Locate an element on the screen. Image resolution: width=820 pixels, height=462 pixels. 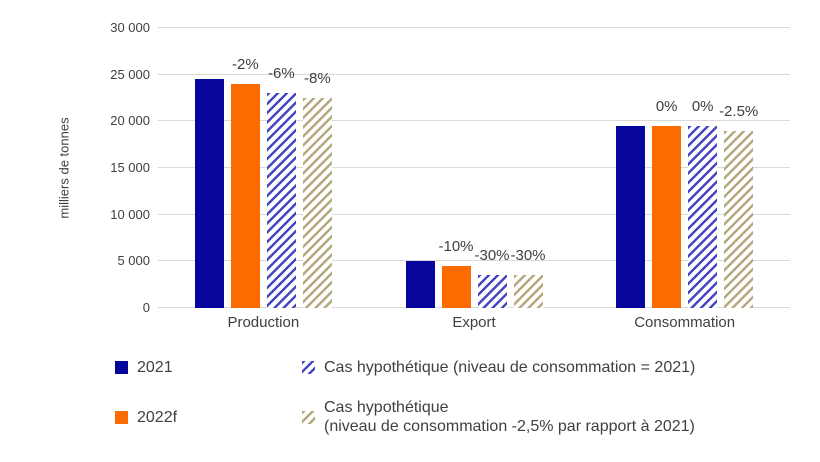
bar: -2% is located at coordinates (245, 182).